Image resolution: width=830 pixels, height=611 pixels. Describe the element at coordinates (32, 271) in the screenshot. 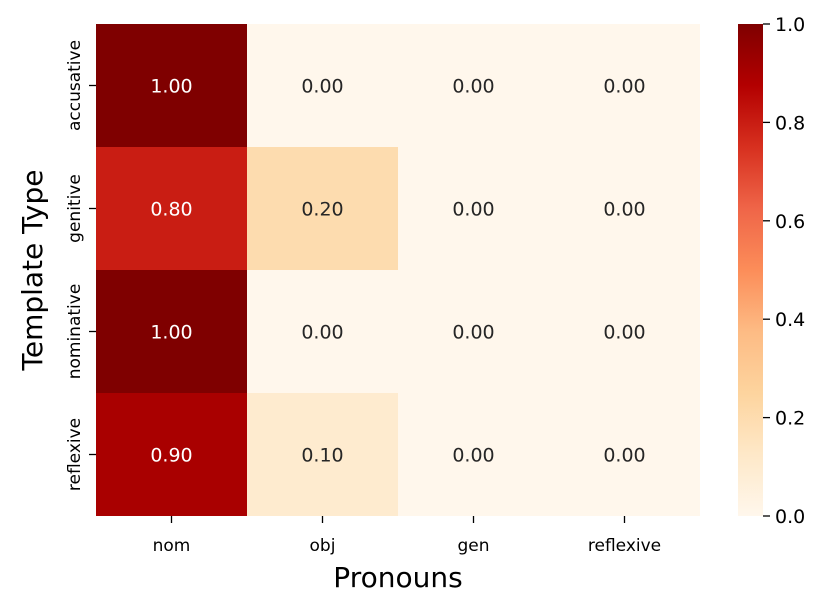

I see `y-axis-title: Template Type` at that location.